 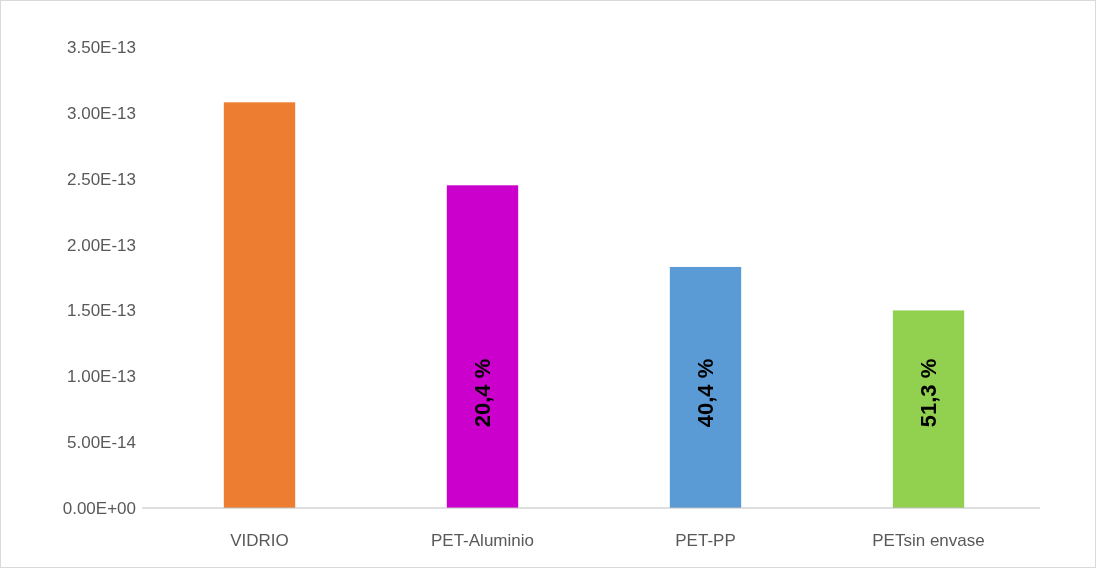 What do you see at coordinates (101, 311) in the screenshot?
I see `y-tick-label: 1.50E-13` at bounding box center [101, 311].